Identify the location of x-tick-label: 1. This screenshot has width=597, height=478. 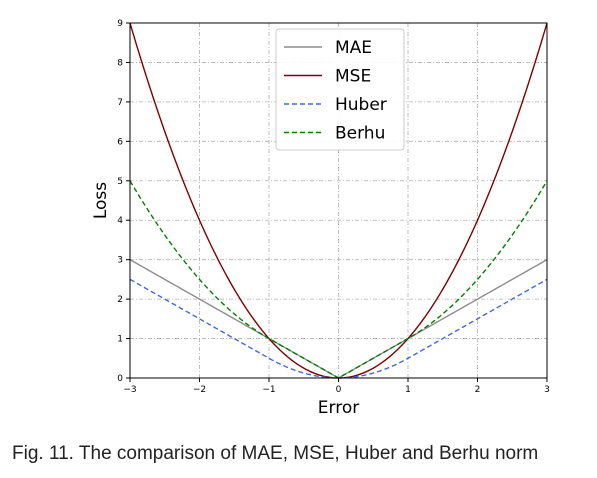
(408, 390).